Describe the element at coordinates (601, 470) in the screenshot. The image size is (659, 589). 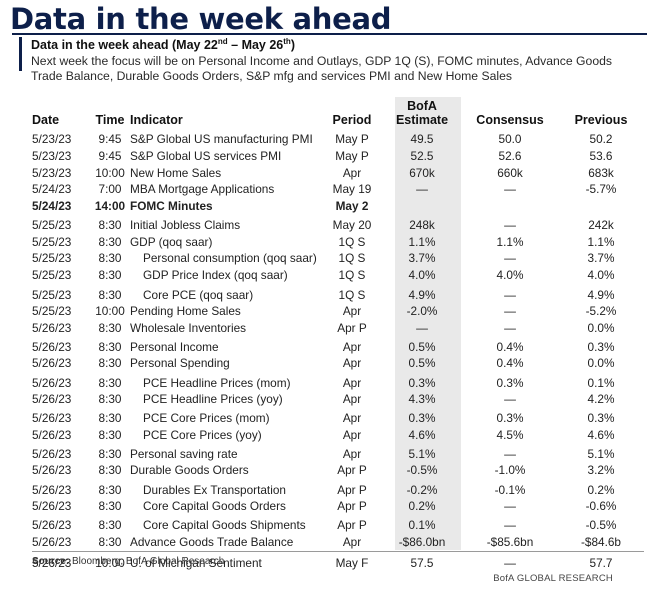
I see `cell-previous: 3.2%` at that location.